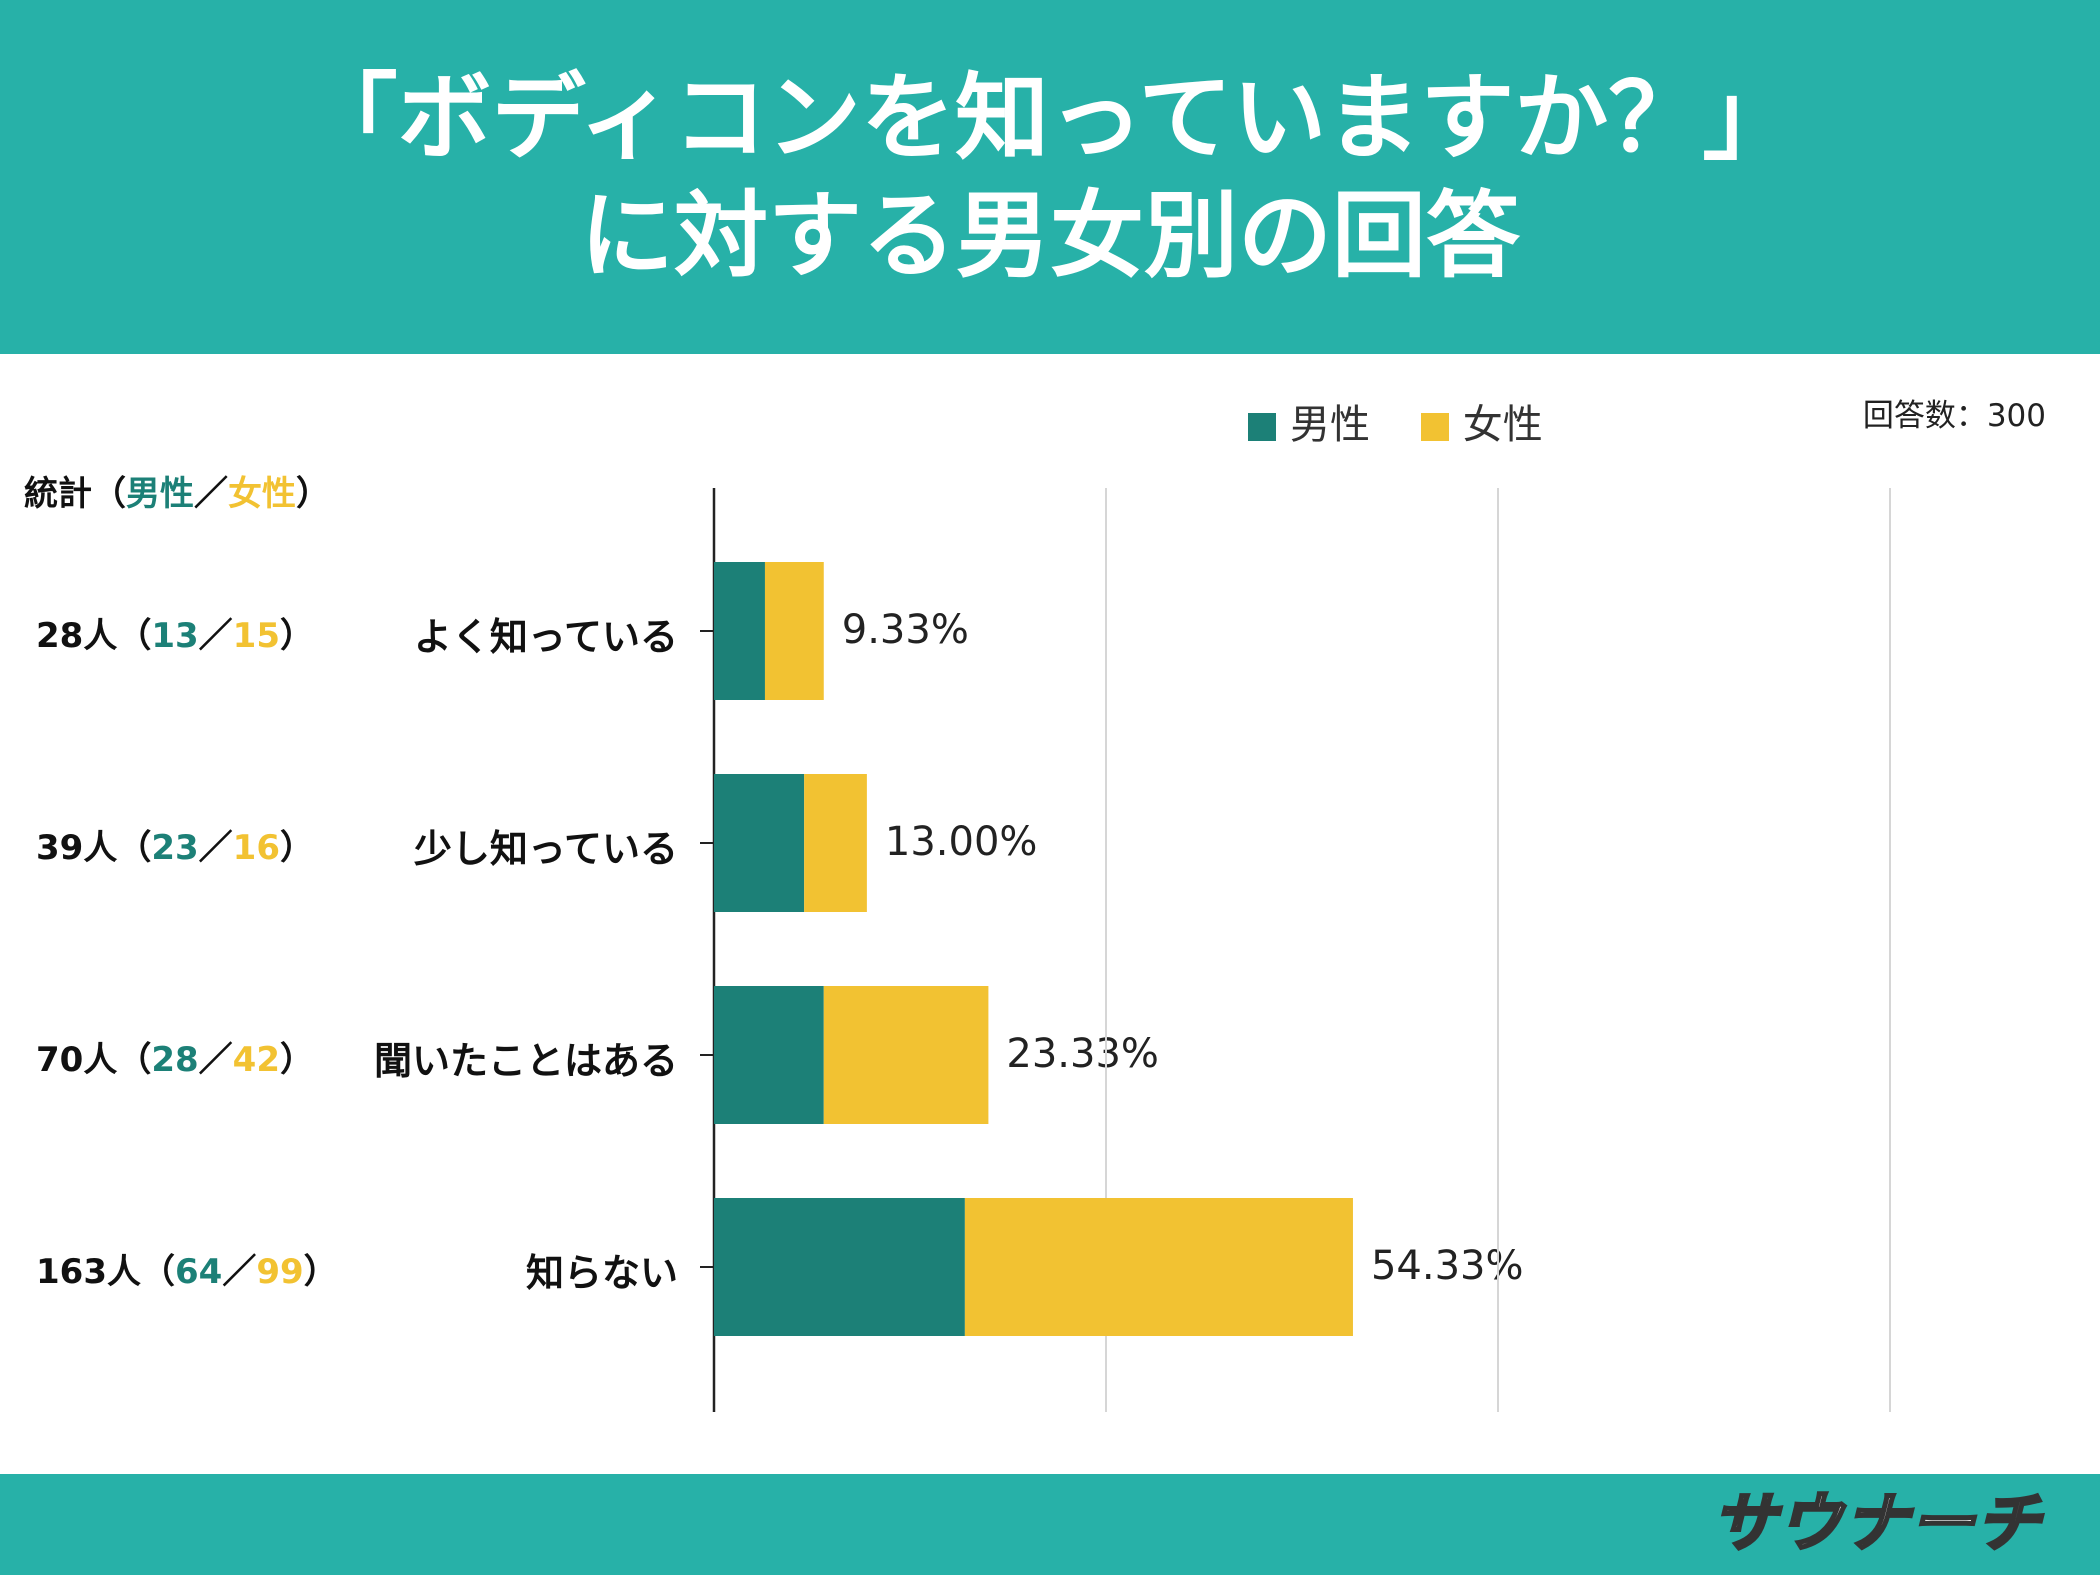  I want to click on stat-total: 28人, so click(77, 636).